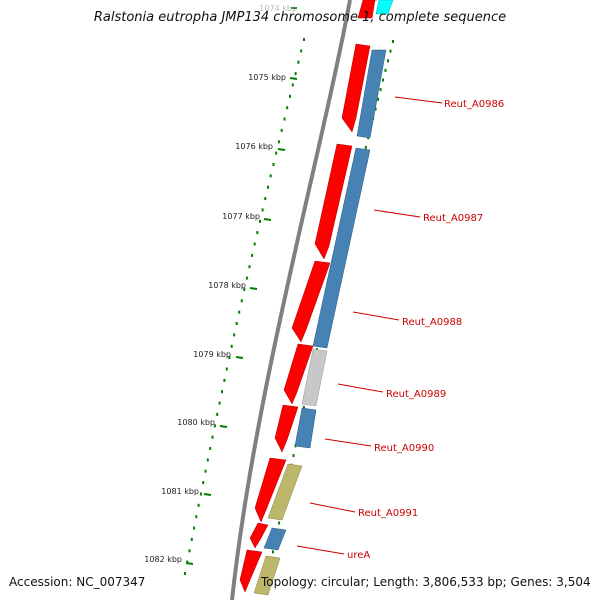 The image size is (600, 600). Describe the element at coordinates (333, 553) in the screenshot. I see `gene-label-urea: ureA` at that location.